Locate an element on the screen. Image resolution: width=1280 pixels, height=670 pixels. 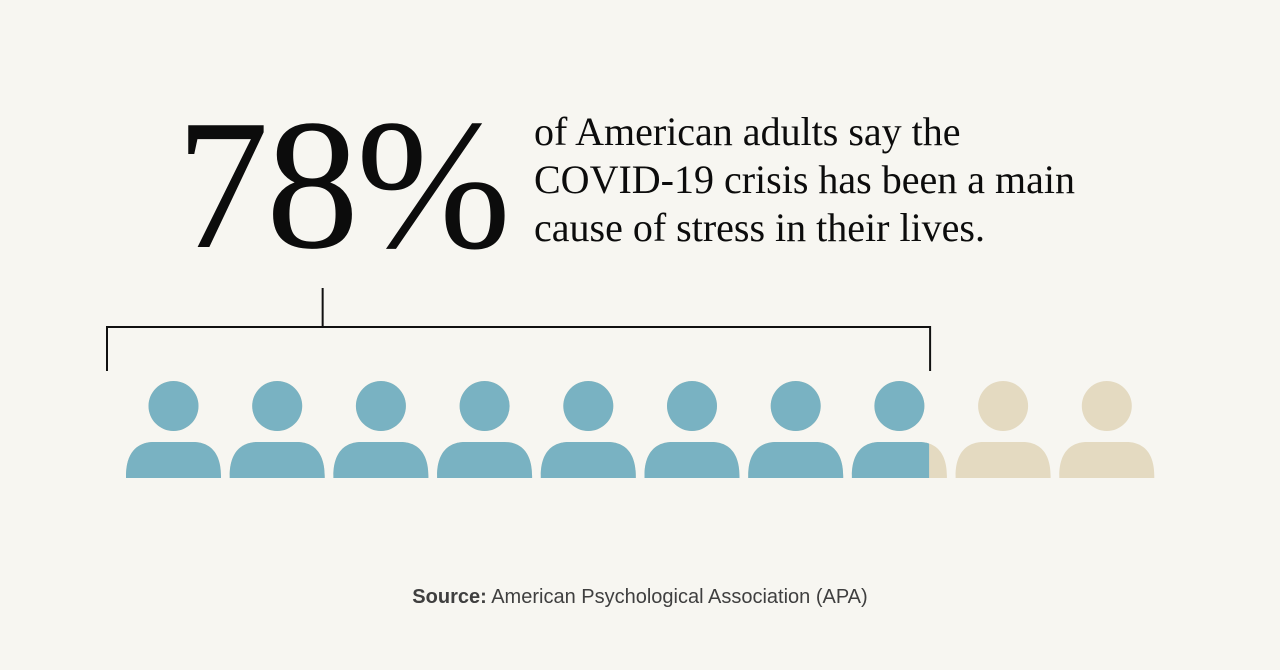
bracket-line is located at coordinates (519, 329).